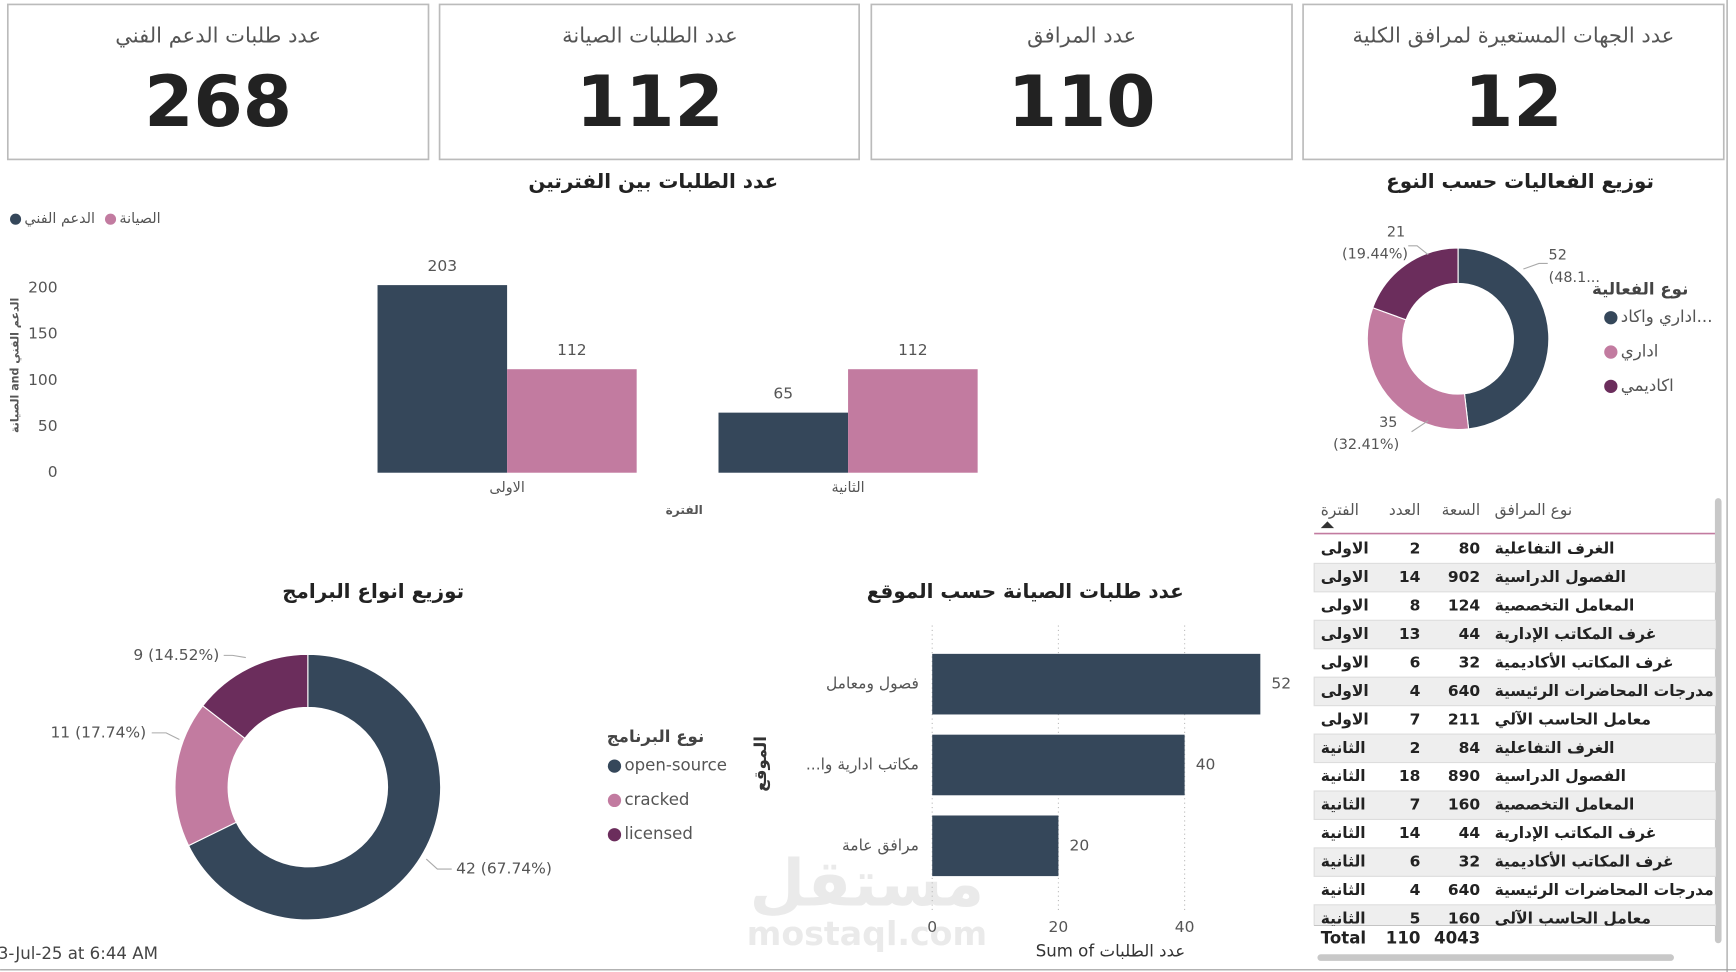 This screenshot has height=972, width=1736. What do you see at coordinates (1111, 951) in the screenshot?
I see `x-axis-title: Sum of عدد الطلبات` at bounding box center [1111, 951].